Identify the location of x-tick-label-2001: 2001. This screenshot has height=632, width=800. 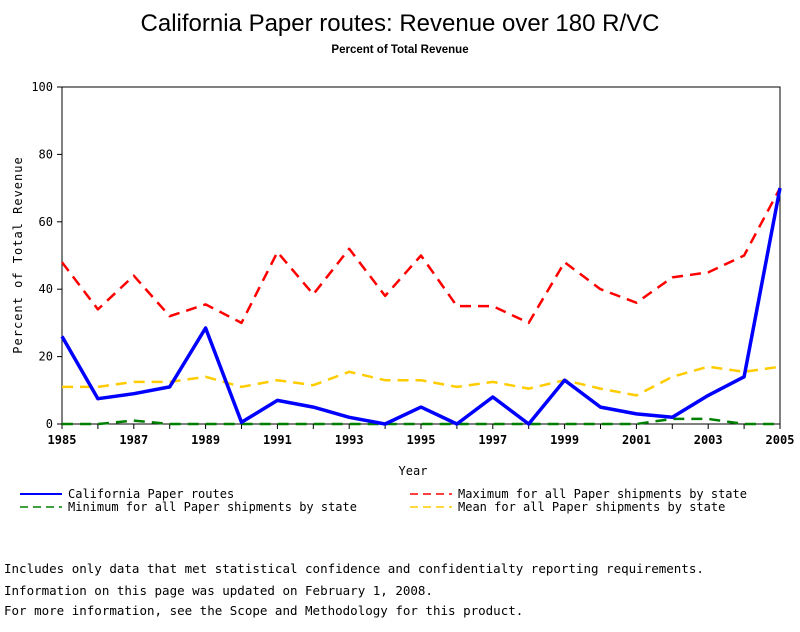
(636, 440).